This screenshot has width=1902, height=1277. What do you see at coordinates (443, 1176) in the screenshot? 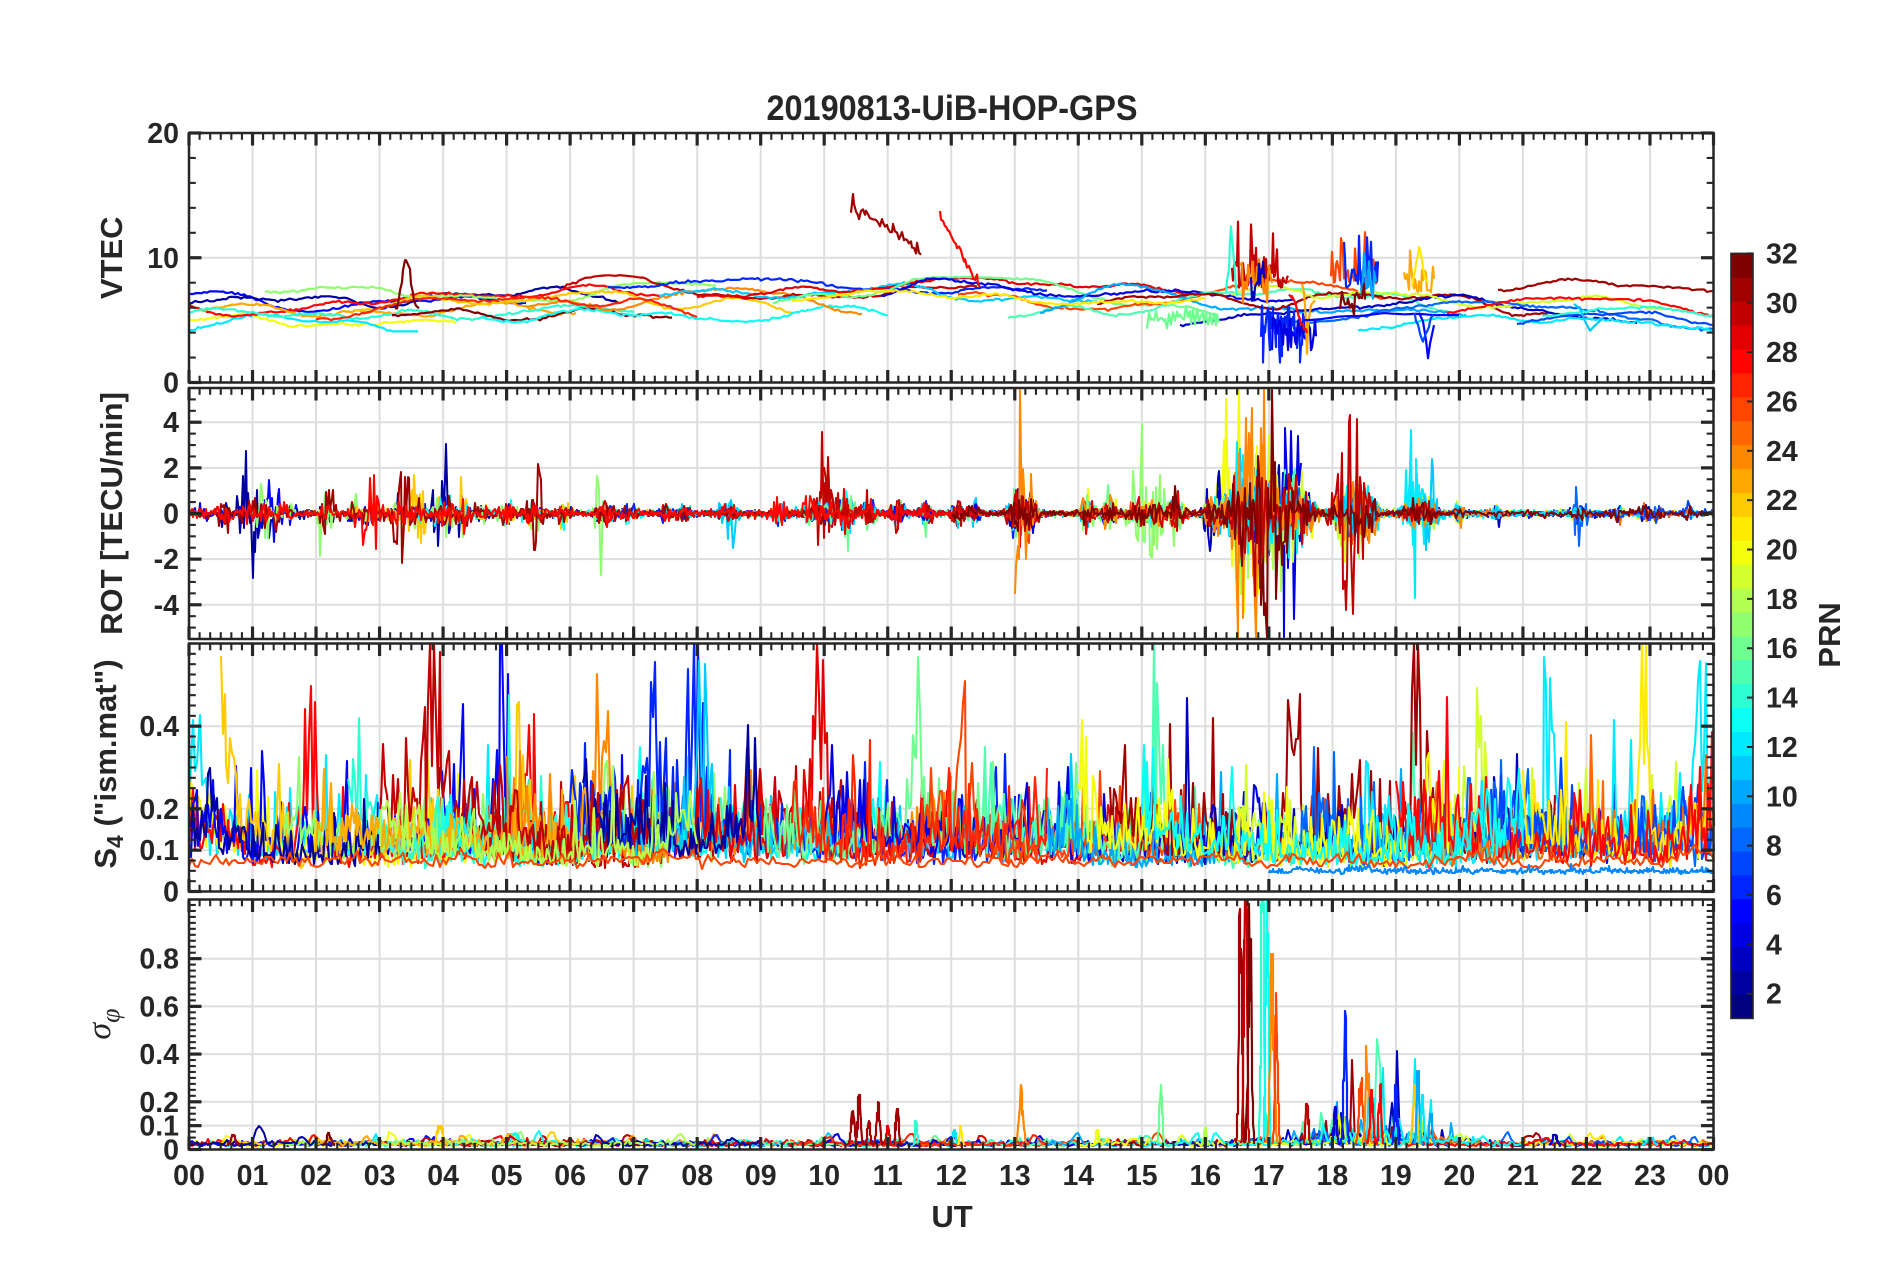
I see `svg-text: 04` at bounding box center [443, 1176].